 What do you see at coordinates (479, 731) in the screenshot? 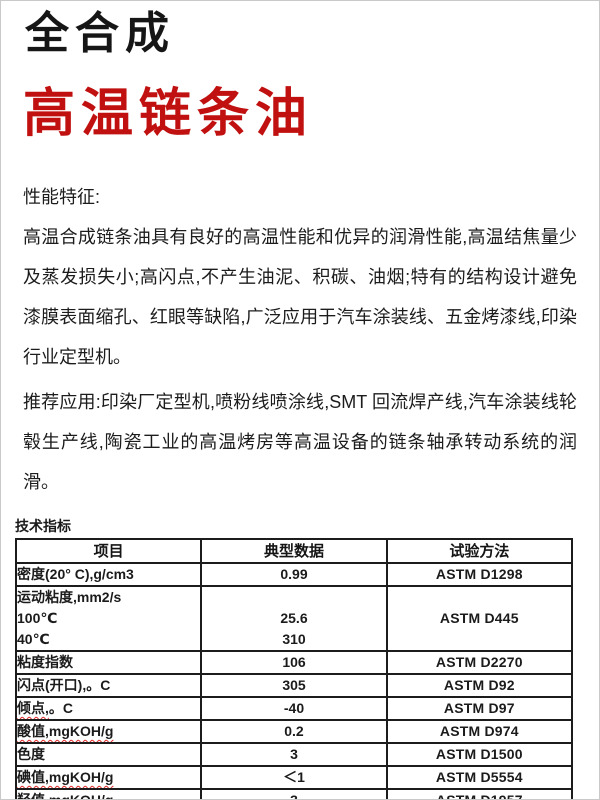
I see `test-method-cell: ASTM D974` at bounding box center [479, 731].